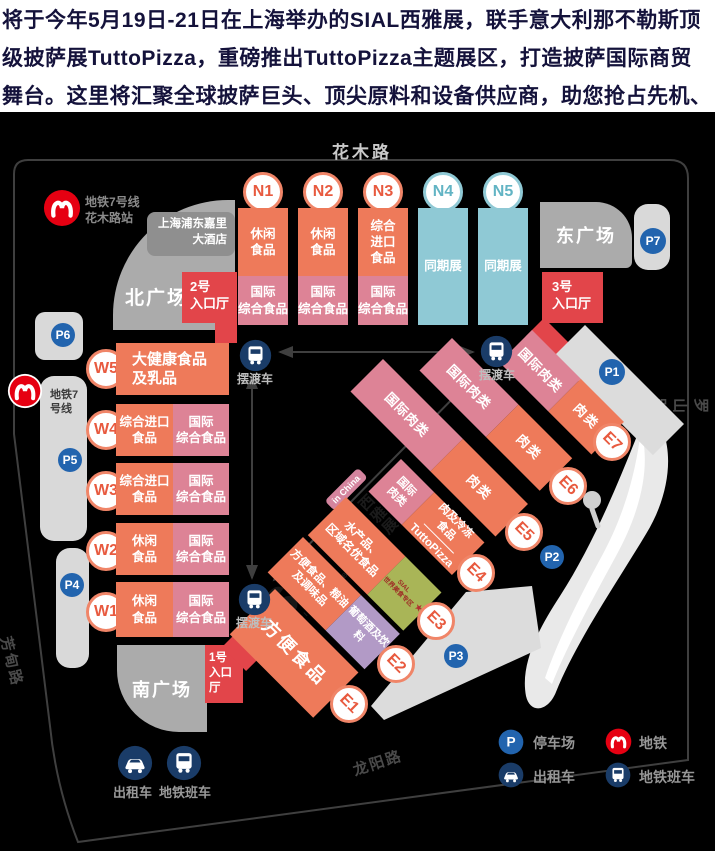 The image size is (715, 851). Describe the element at coordinates (524, 532) in the screenshot. I see `hall-badge-e5: E5` at that location.